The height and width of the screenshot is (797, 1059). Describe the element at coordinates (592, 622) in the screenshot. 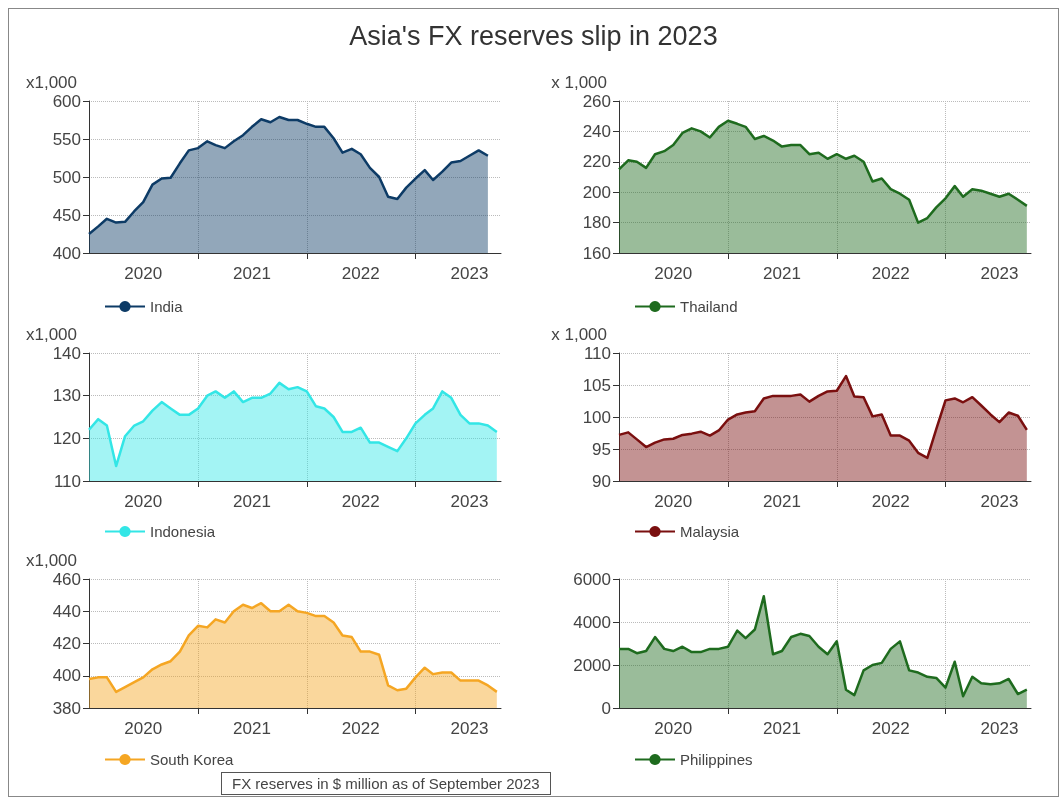

I see `y-tick-label: 4000` at that location.